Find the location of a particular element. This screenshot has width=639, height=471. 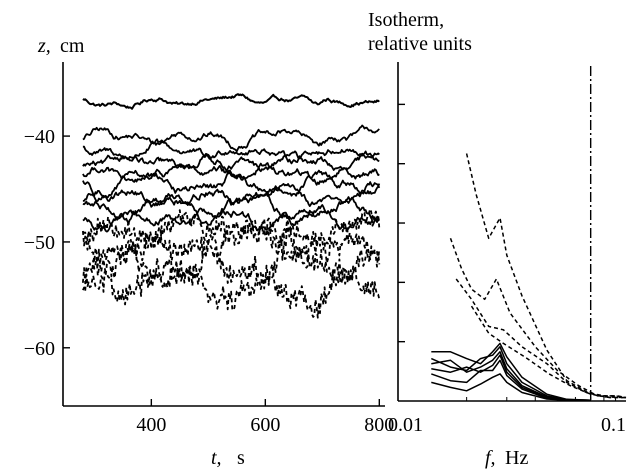

left-x-label-unit: s is located at coordinates (241, 458).